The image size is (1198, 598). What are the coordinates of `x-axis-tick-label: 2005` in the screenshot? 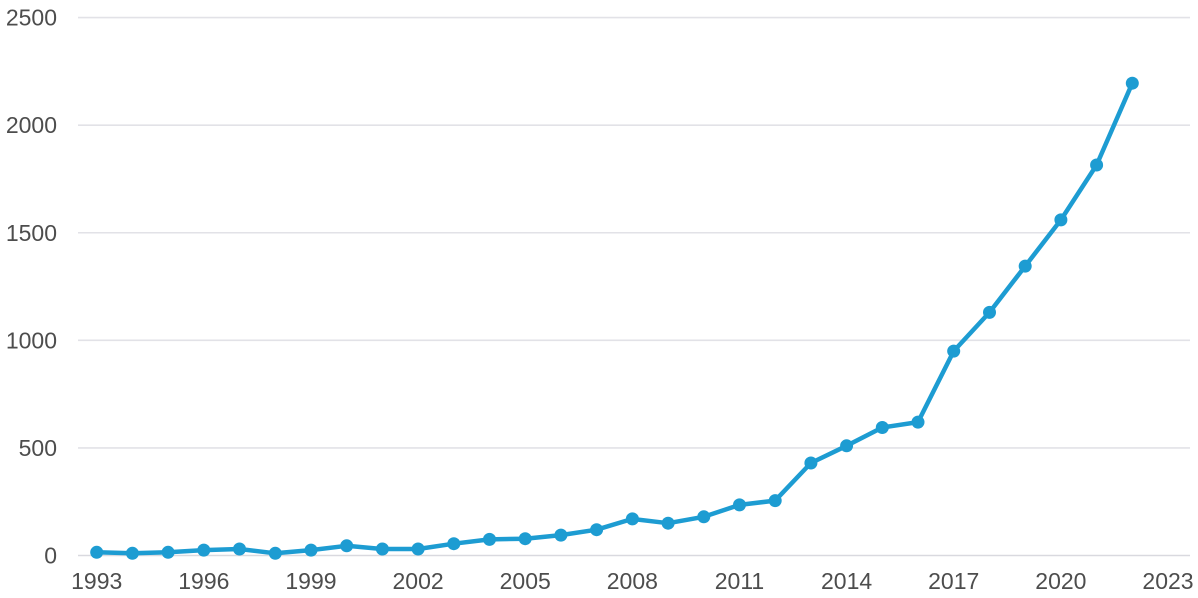 It's located at (525, 581).